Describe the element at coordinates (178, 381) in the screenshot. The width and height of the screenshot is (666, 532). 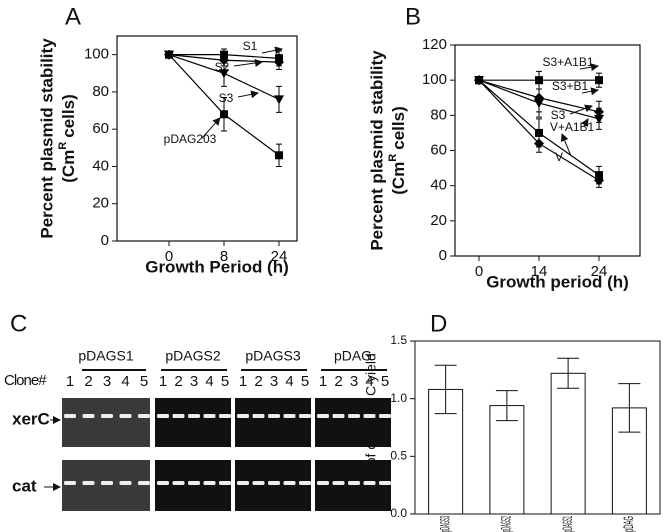
I see `clone-number: 2` at that location.